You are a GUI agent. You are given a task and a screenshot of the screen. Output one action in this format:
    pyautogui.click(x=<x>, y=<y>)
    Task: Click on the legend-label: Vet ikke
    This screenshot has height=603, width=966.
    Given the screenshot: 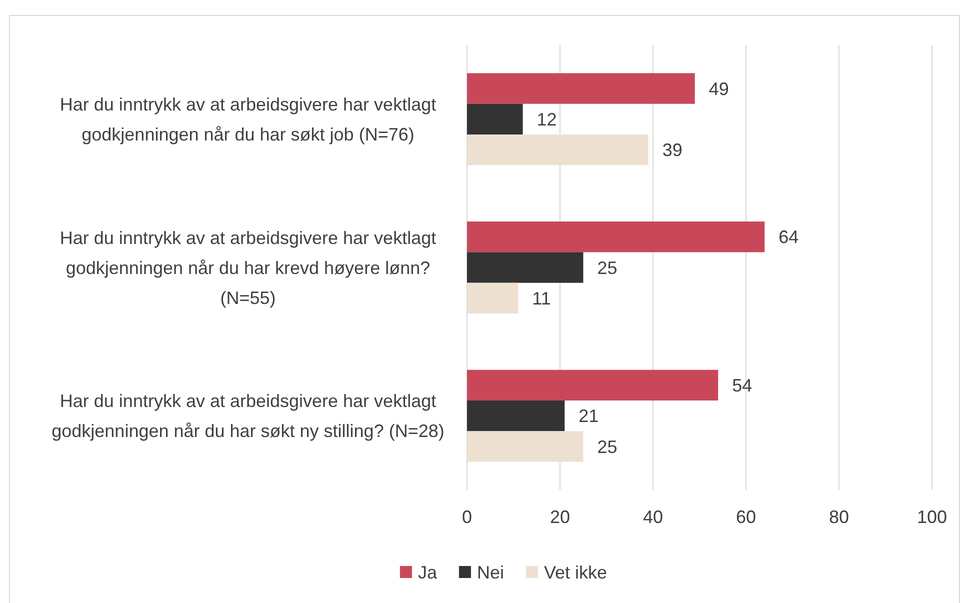 What is the action you would take?
    pyautogui.click(x=576, y=572)
    